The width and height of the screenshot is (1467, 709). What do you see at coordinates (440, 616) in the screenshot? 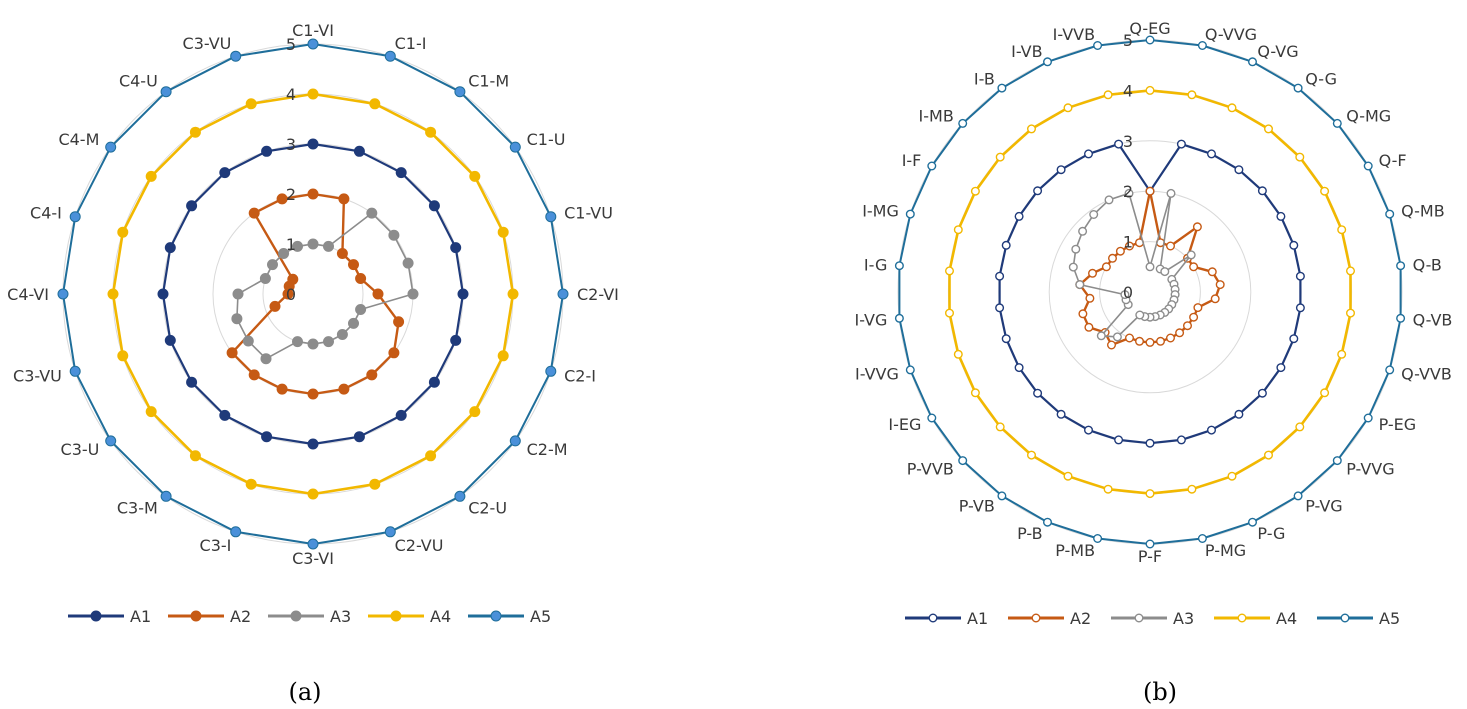
I see `legend-label-a4: A4` at bounding box center [440, 616].